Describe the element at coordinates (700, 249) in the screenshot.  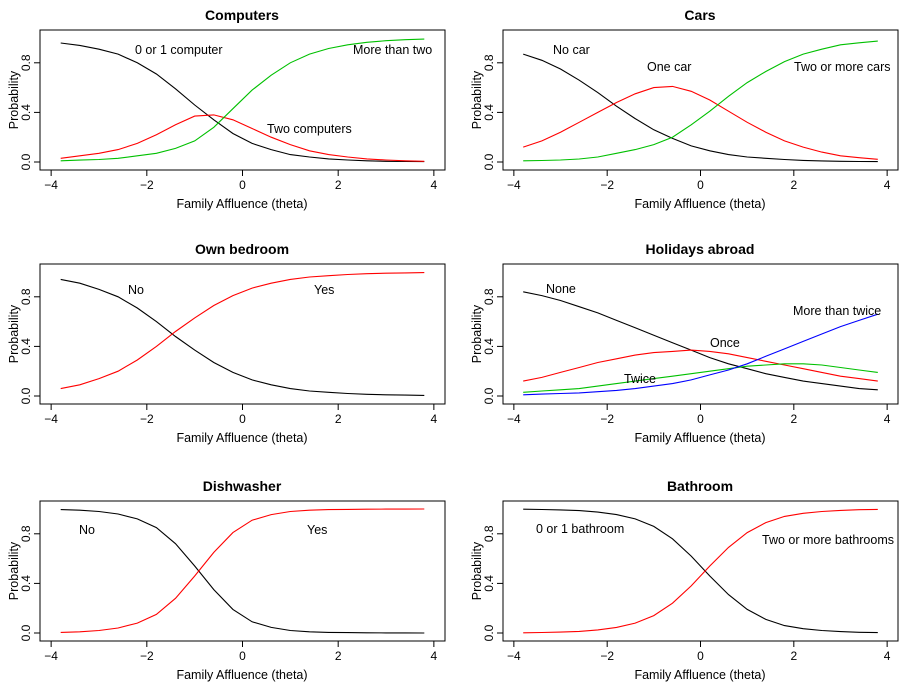
I see `panel-title: Holidays abroad` at that location.